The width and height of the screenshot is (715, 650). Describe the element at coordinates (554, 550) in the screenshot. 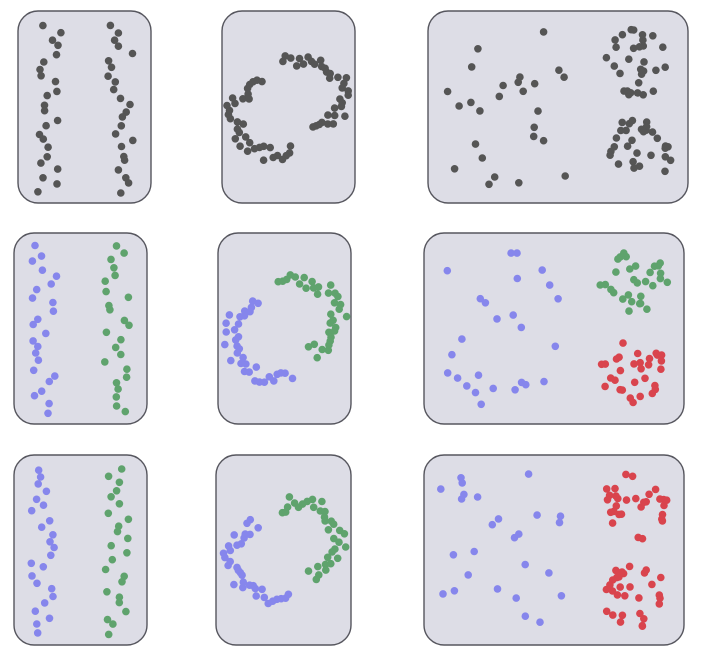

I see `blobs-panel` at that location.